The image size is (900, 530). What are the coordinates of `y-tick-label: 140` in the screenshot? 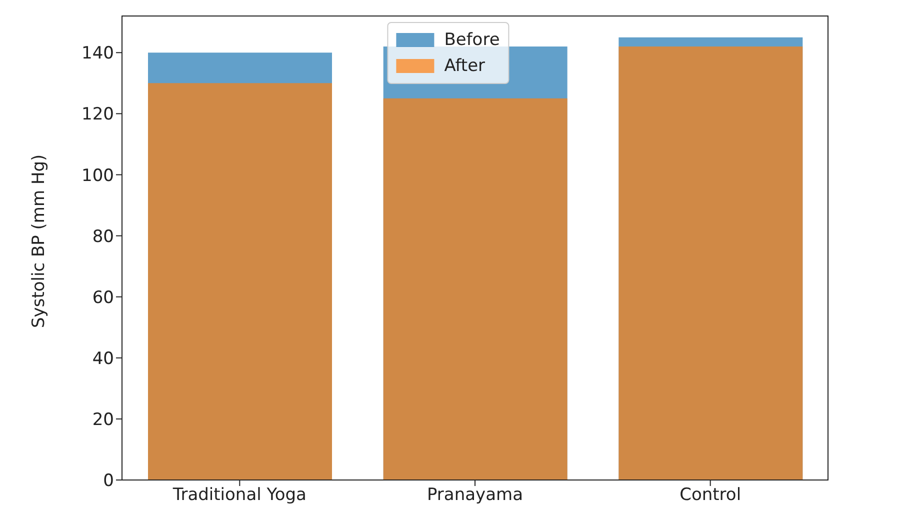 It's located at (98, 54).